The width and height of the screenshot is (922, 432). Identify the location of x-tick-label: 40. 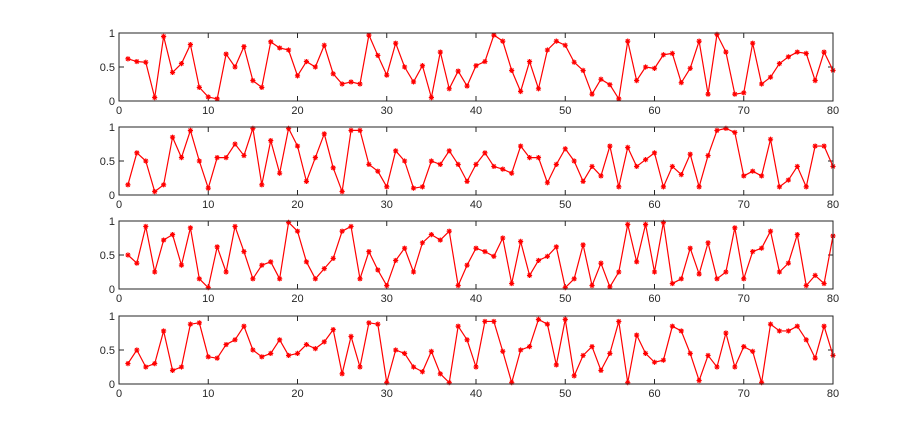
(476, 394).